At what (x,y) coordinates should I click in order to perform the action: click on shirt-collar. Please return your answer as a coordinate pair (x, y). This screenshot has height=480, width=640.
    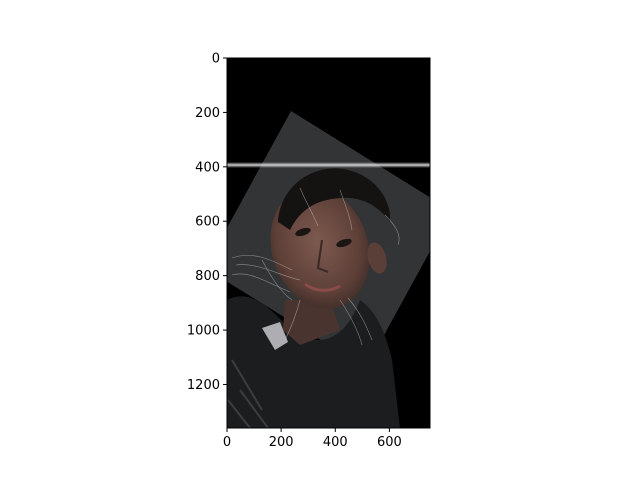
    Looking at the image, I should click on (275, 336).